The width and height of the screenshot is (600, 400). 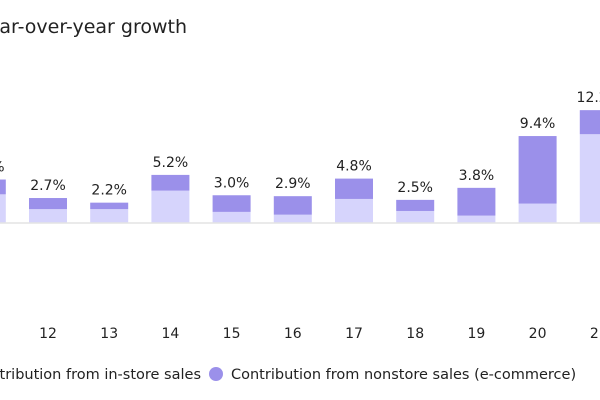 I want to click on legend-label-in-store: Contribution from in-store sales, so click(x=100, y=375).